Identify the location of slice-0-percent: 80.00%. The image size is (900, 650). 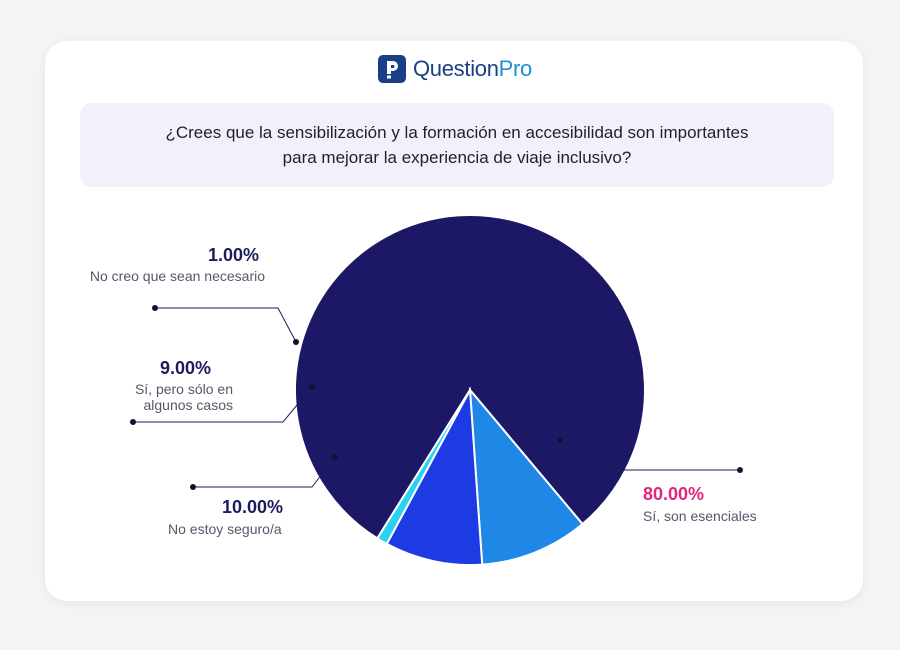
(674, 494).